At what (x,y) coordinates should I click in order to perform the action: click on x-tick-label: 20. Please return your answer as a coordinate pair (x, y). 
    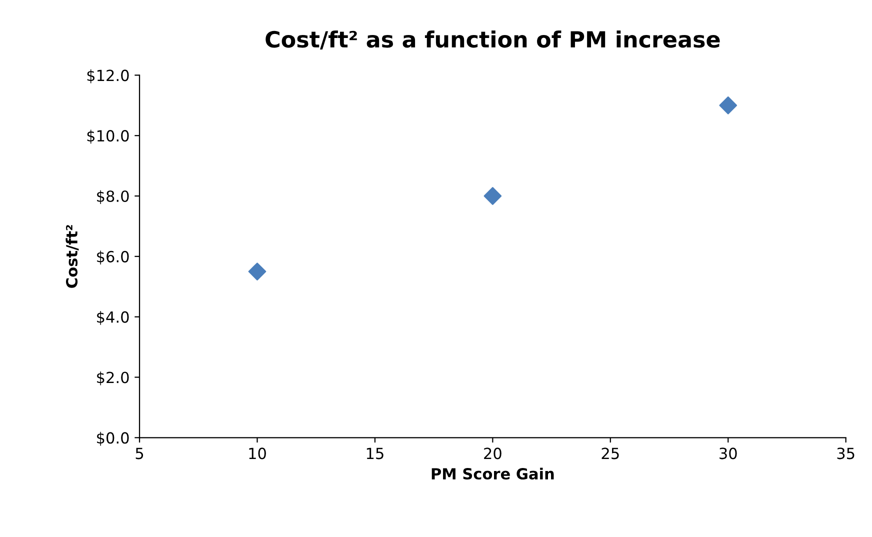
    Looking at the image, I should click on (493, 454).